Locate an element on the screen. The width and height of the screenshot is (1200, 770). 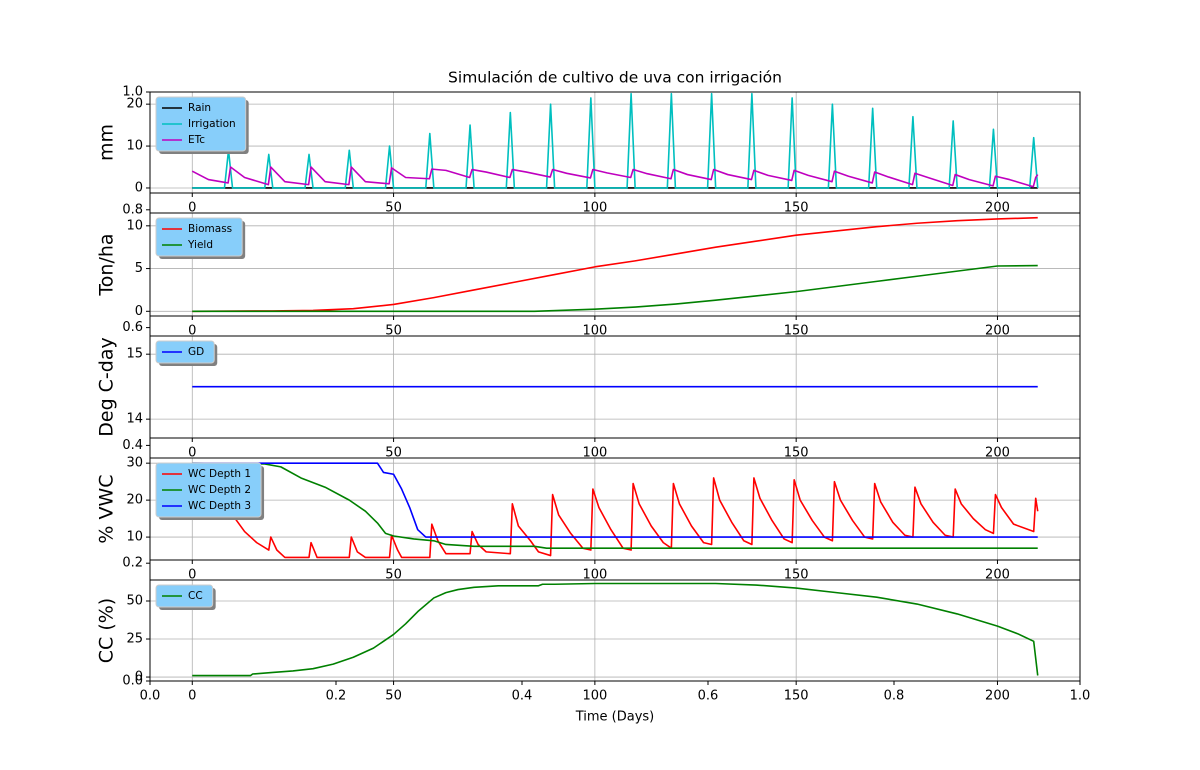
legend-label: Rain is located at coordinates (199, 108).